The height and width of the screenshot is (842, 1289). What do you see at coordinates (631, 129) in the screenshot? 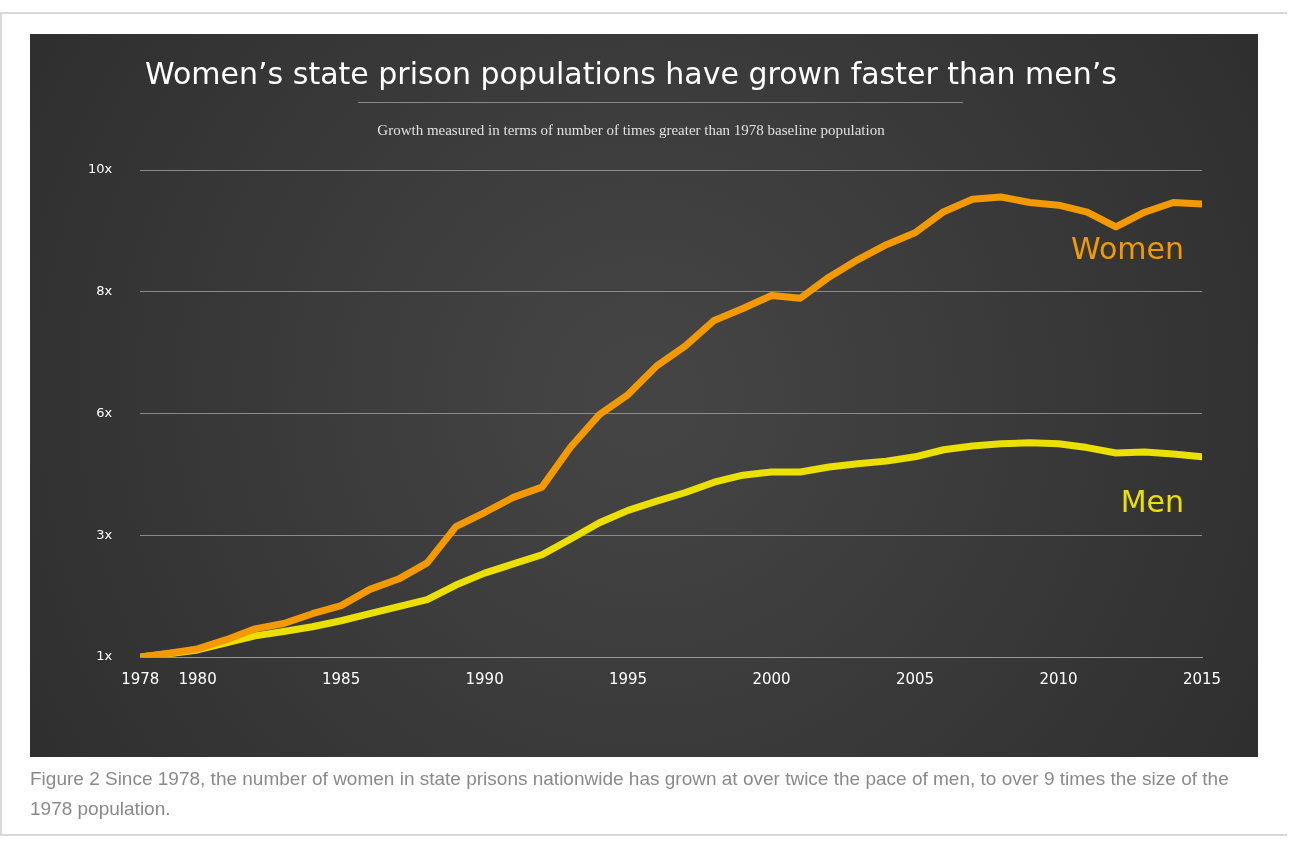
I see `chart-subtitle: Growth measured in terms of number of times greater than 1978 baseline population` at bounding box center [631, 129].